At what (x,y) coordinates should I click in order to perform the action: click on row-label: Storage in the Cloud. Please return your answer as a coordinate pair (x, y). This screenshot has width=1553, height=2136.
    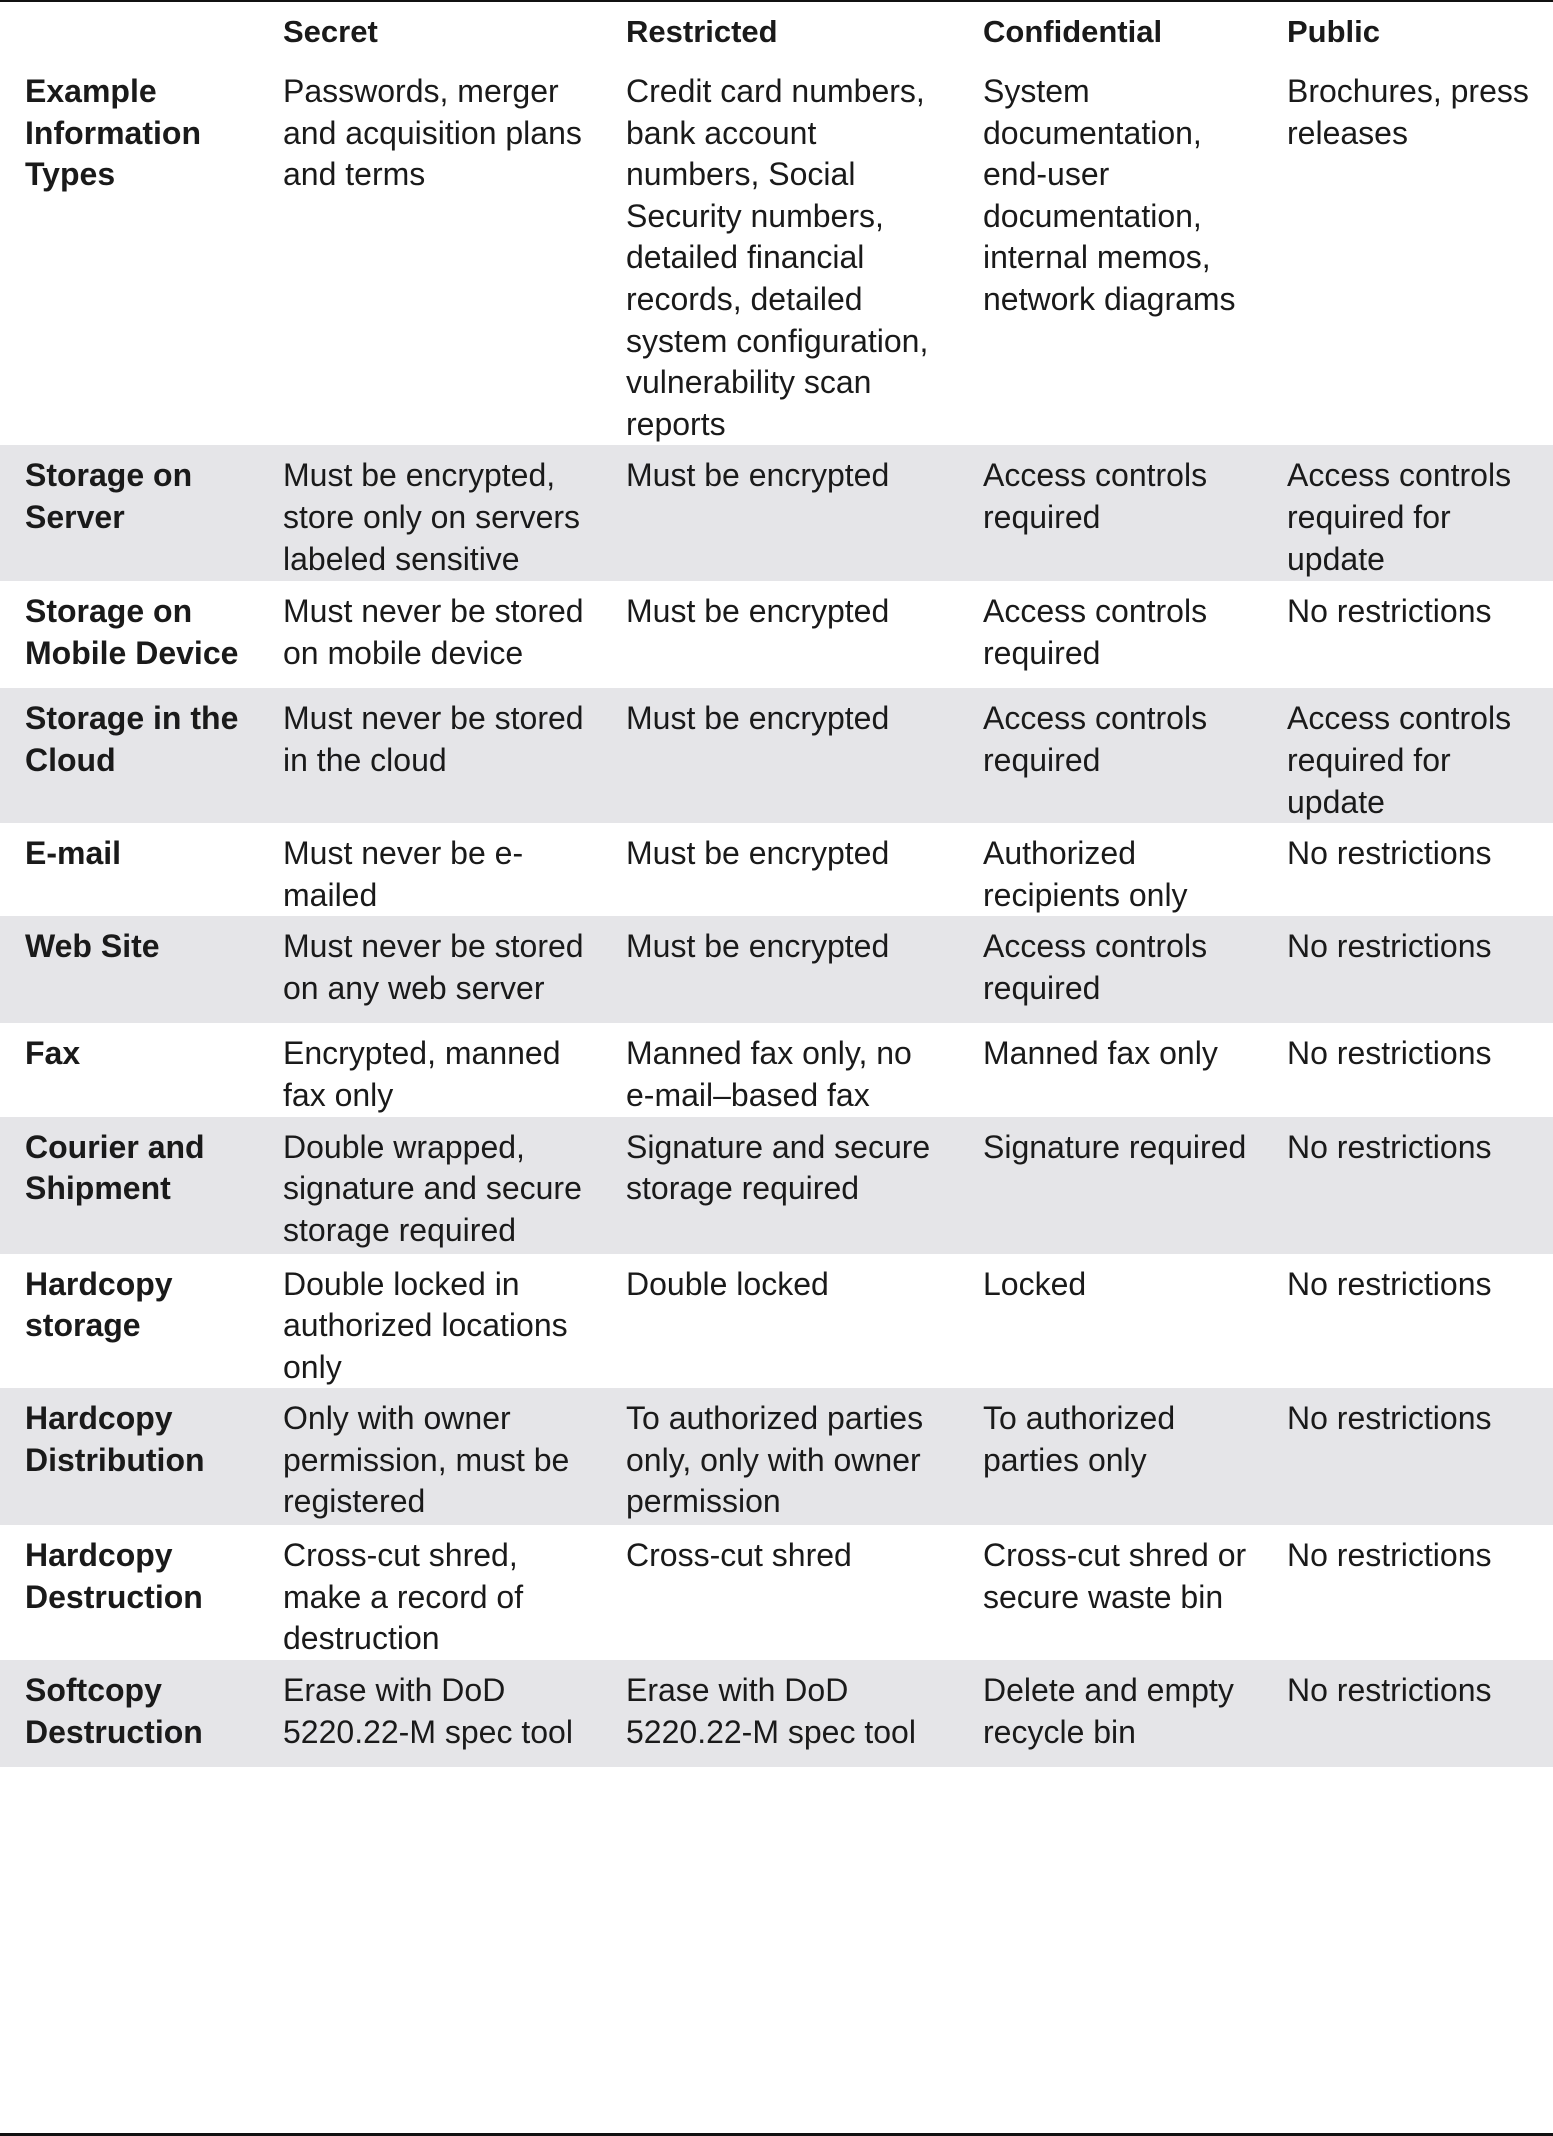
    Looking at the image, I should click on (129, 756).